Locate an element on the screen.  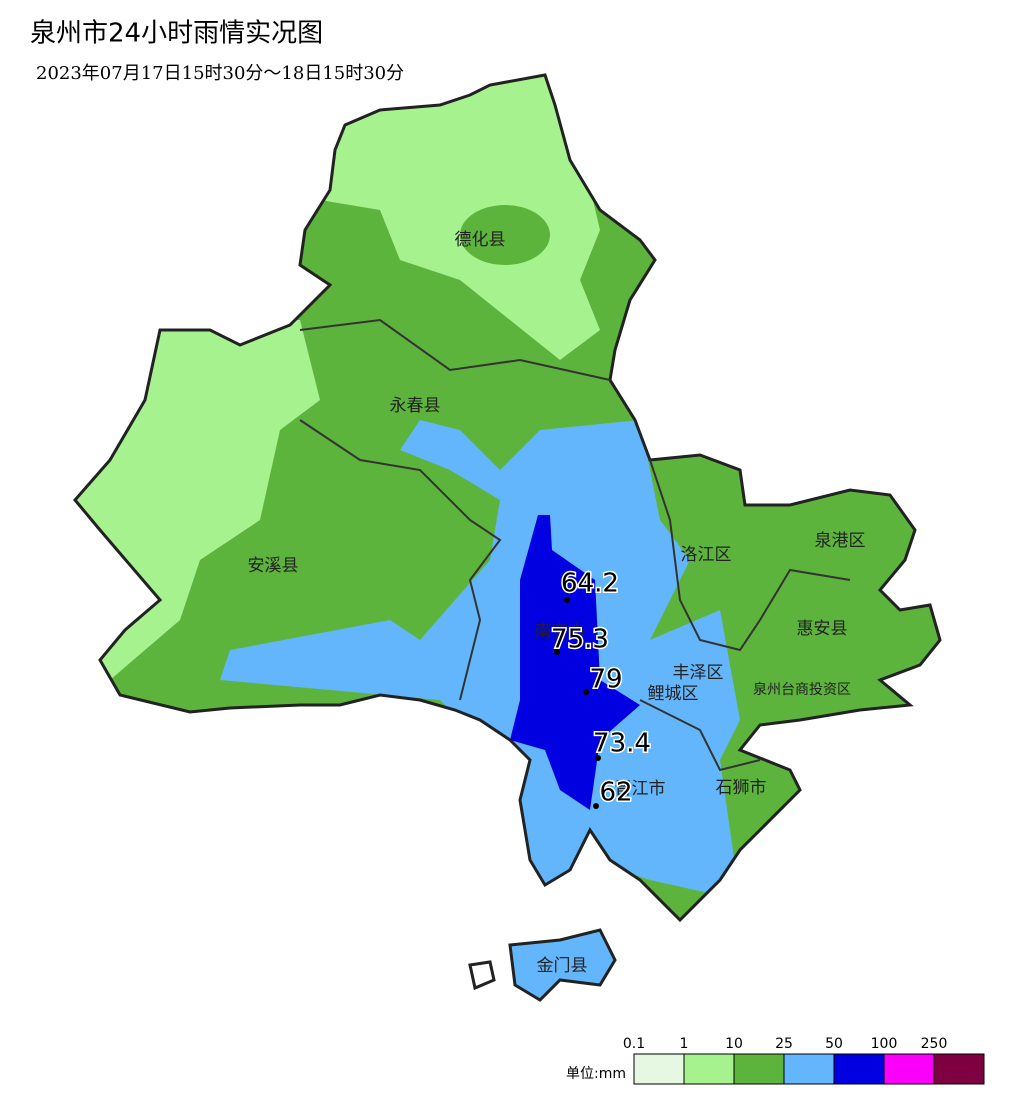
legend-threshold: 250 is located at coordinates (934, 1044).